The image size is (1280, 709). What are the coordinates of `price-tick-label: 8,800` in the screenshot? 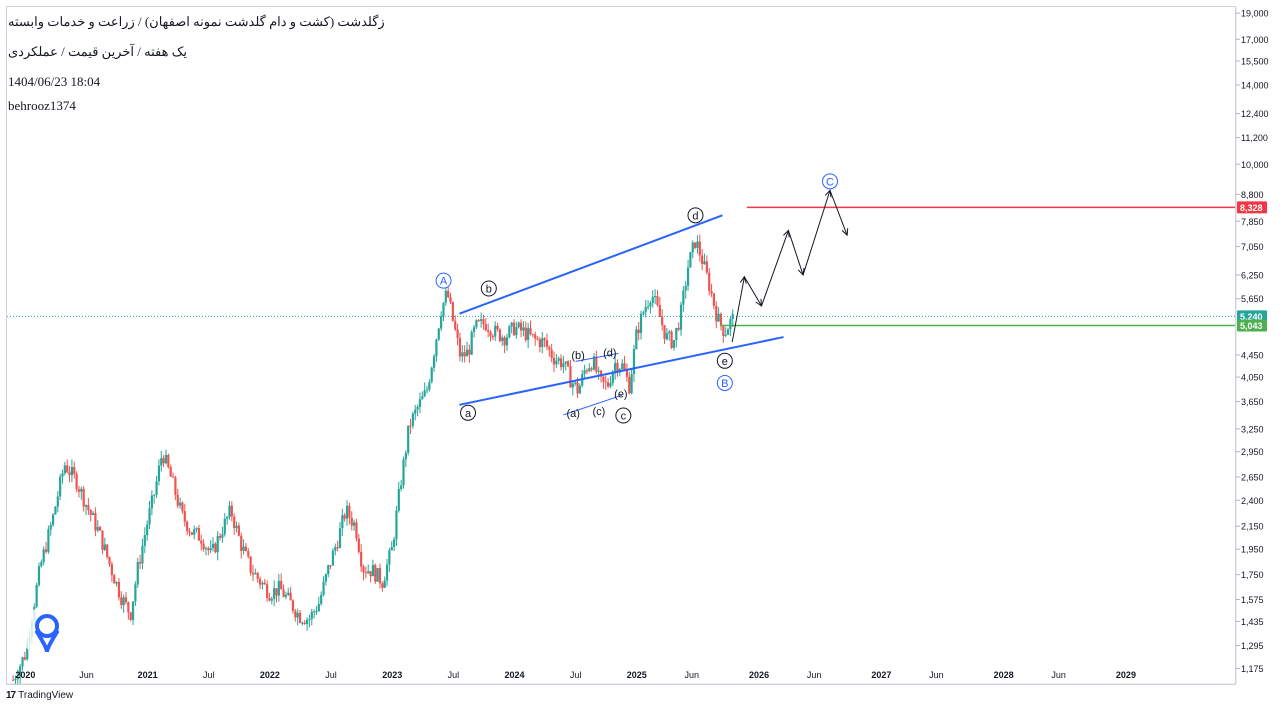 It's located at (1252, 195).